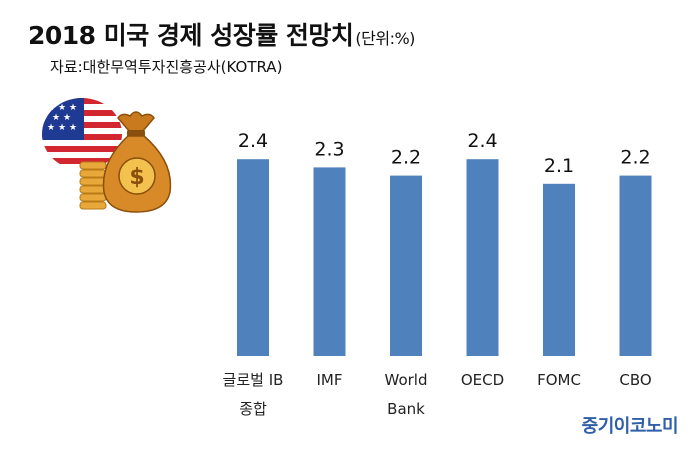  Describe the element at coordinates (191, 35) in the screenshot. I see `title-text: 2018 미국 경제 성장률 전망치` at that location.